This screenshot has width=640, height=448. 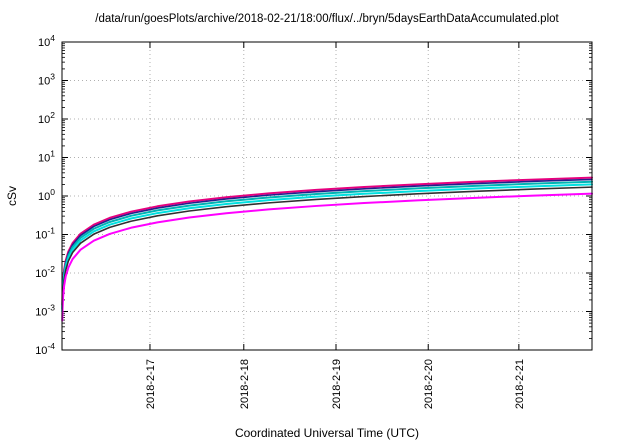 What do you see at coordinates (45, 272) in the screenshot?
I see `y-tick-label: 10⁻²` at bounding box center [45, 272].